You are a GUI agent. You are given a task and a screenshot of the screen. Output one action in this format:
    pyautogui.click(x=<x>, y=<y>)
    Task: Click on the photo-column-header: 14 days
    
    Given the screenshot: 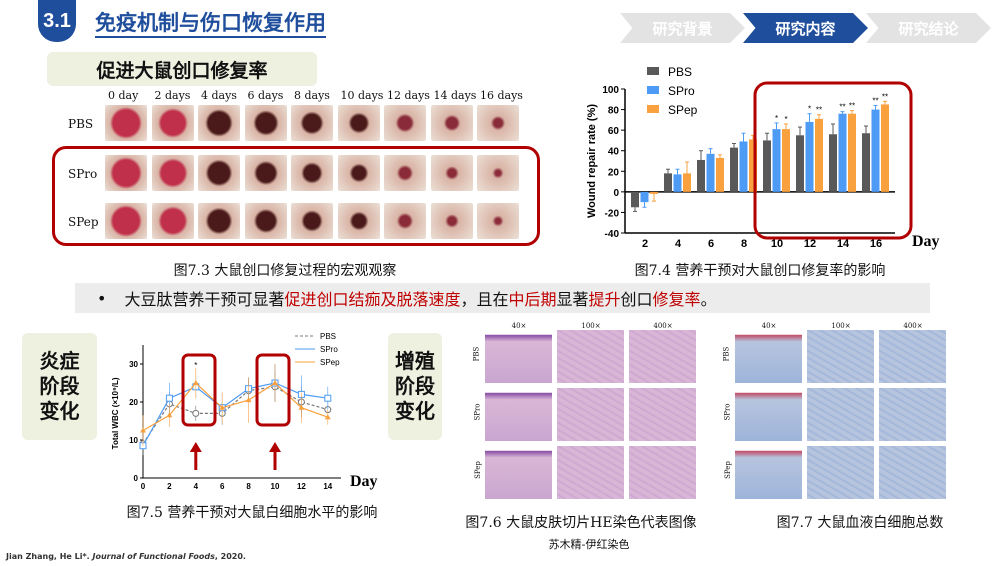 What is the action you would take?
    pyautogui.click(x=455, y=95)
    